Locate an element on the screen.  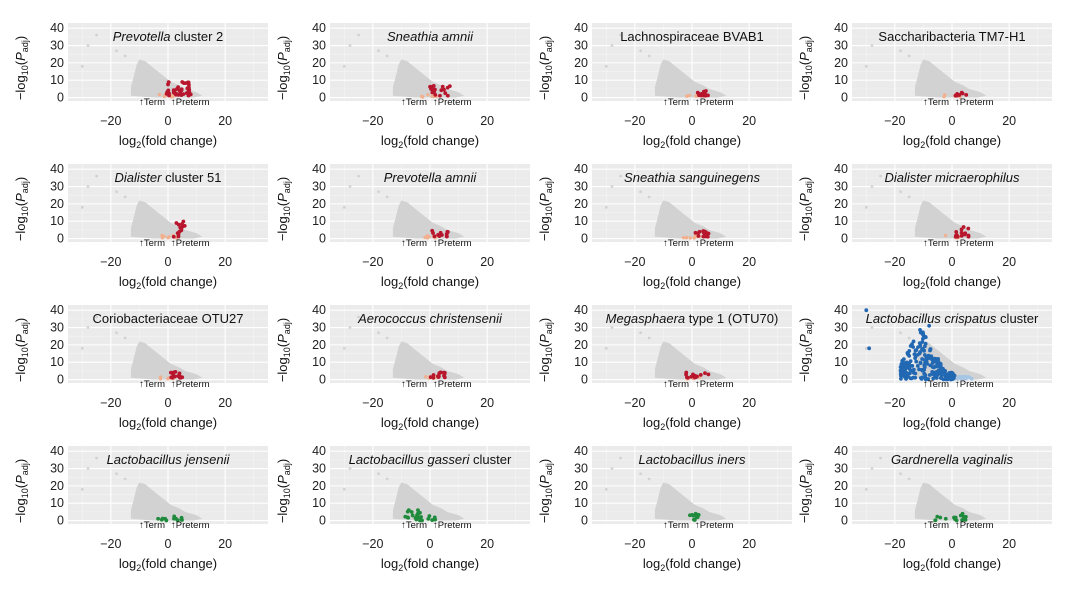
panel-title: Dialister micraerophilus is located at coordinates (952, 177).